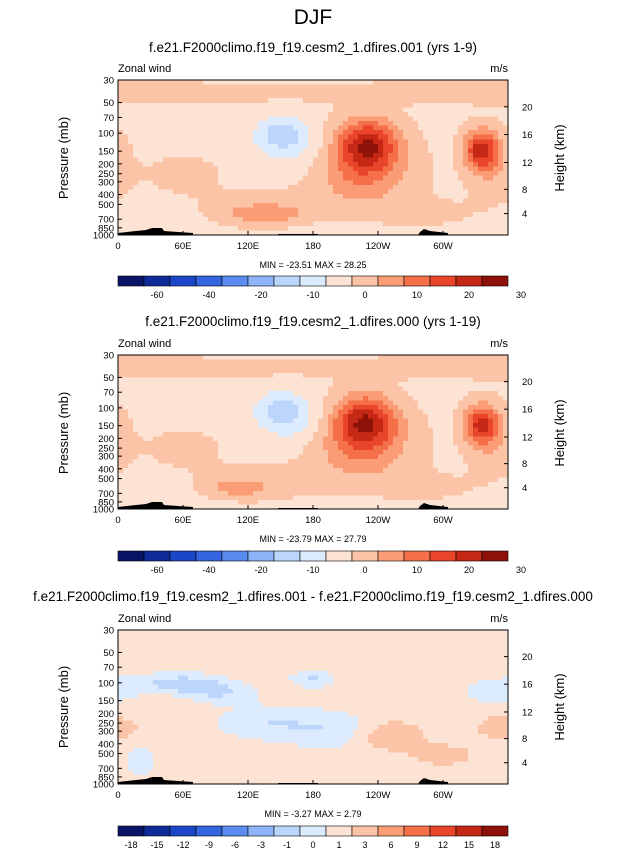  I want to click on colorbar-label: 20, so click(469, 295).